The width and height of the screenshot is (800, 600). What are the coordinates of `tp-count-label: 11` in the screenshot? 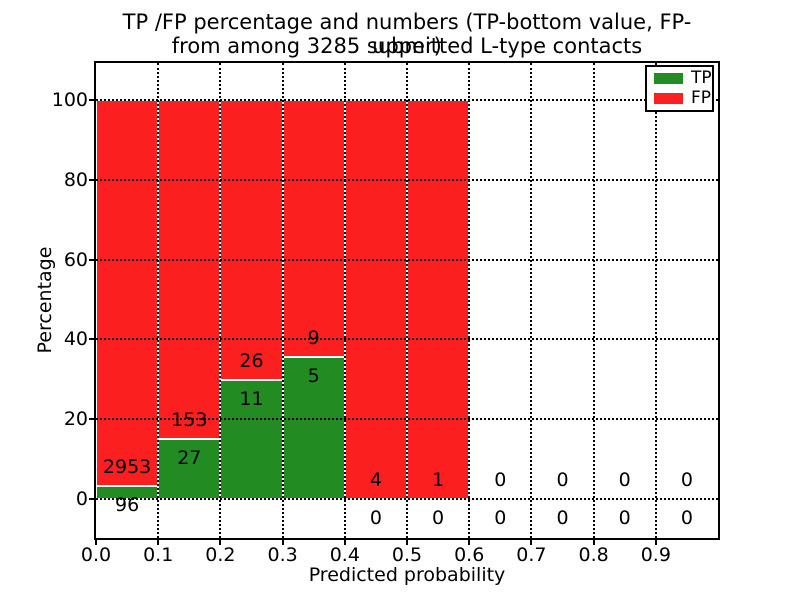 It's located at (251, 399).